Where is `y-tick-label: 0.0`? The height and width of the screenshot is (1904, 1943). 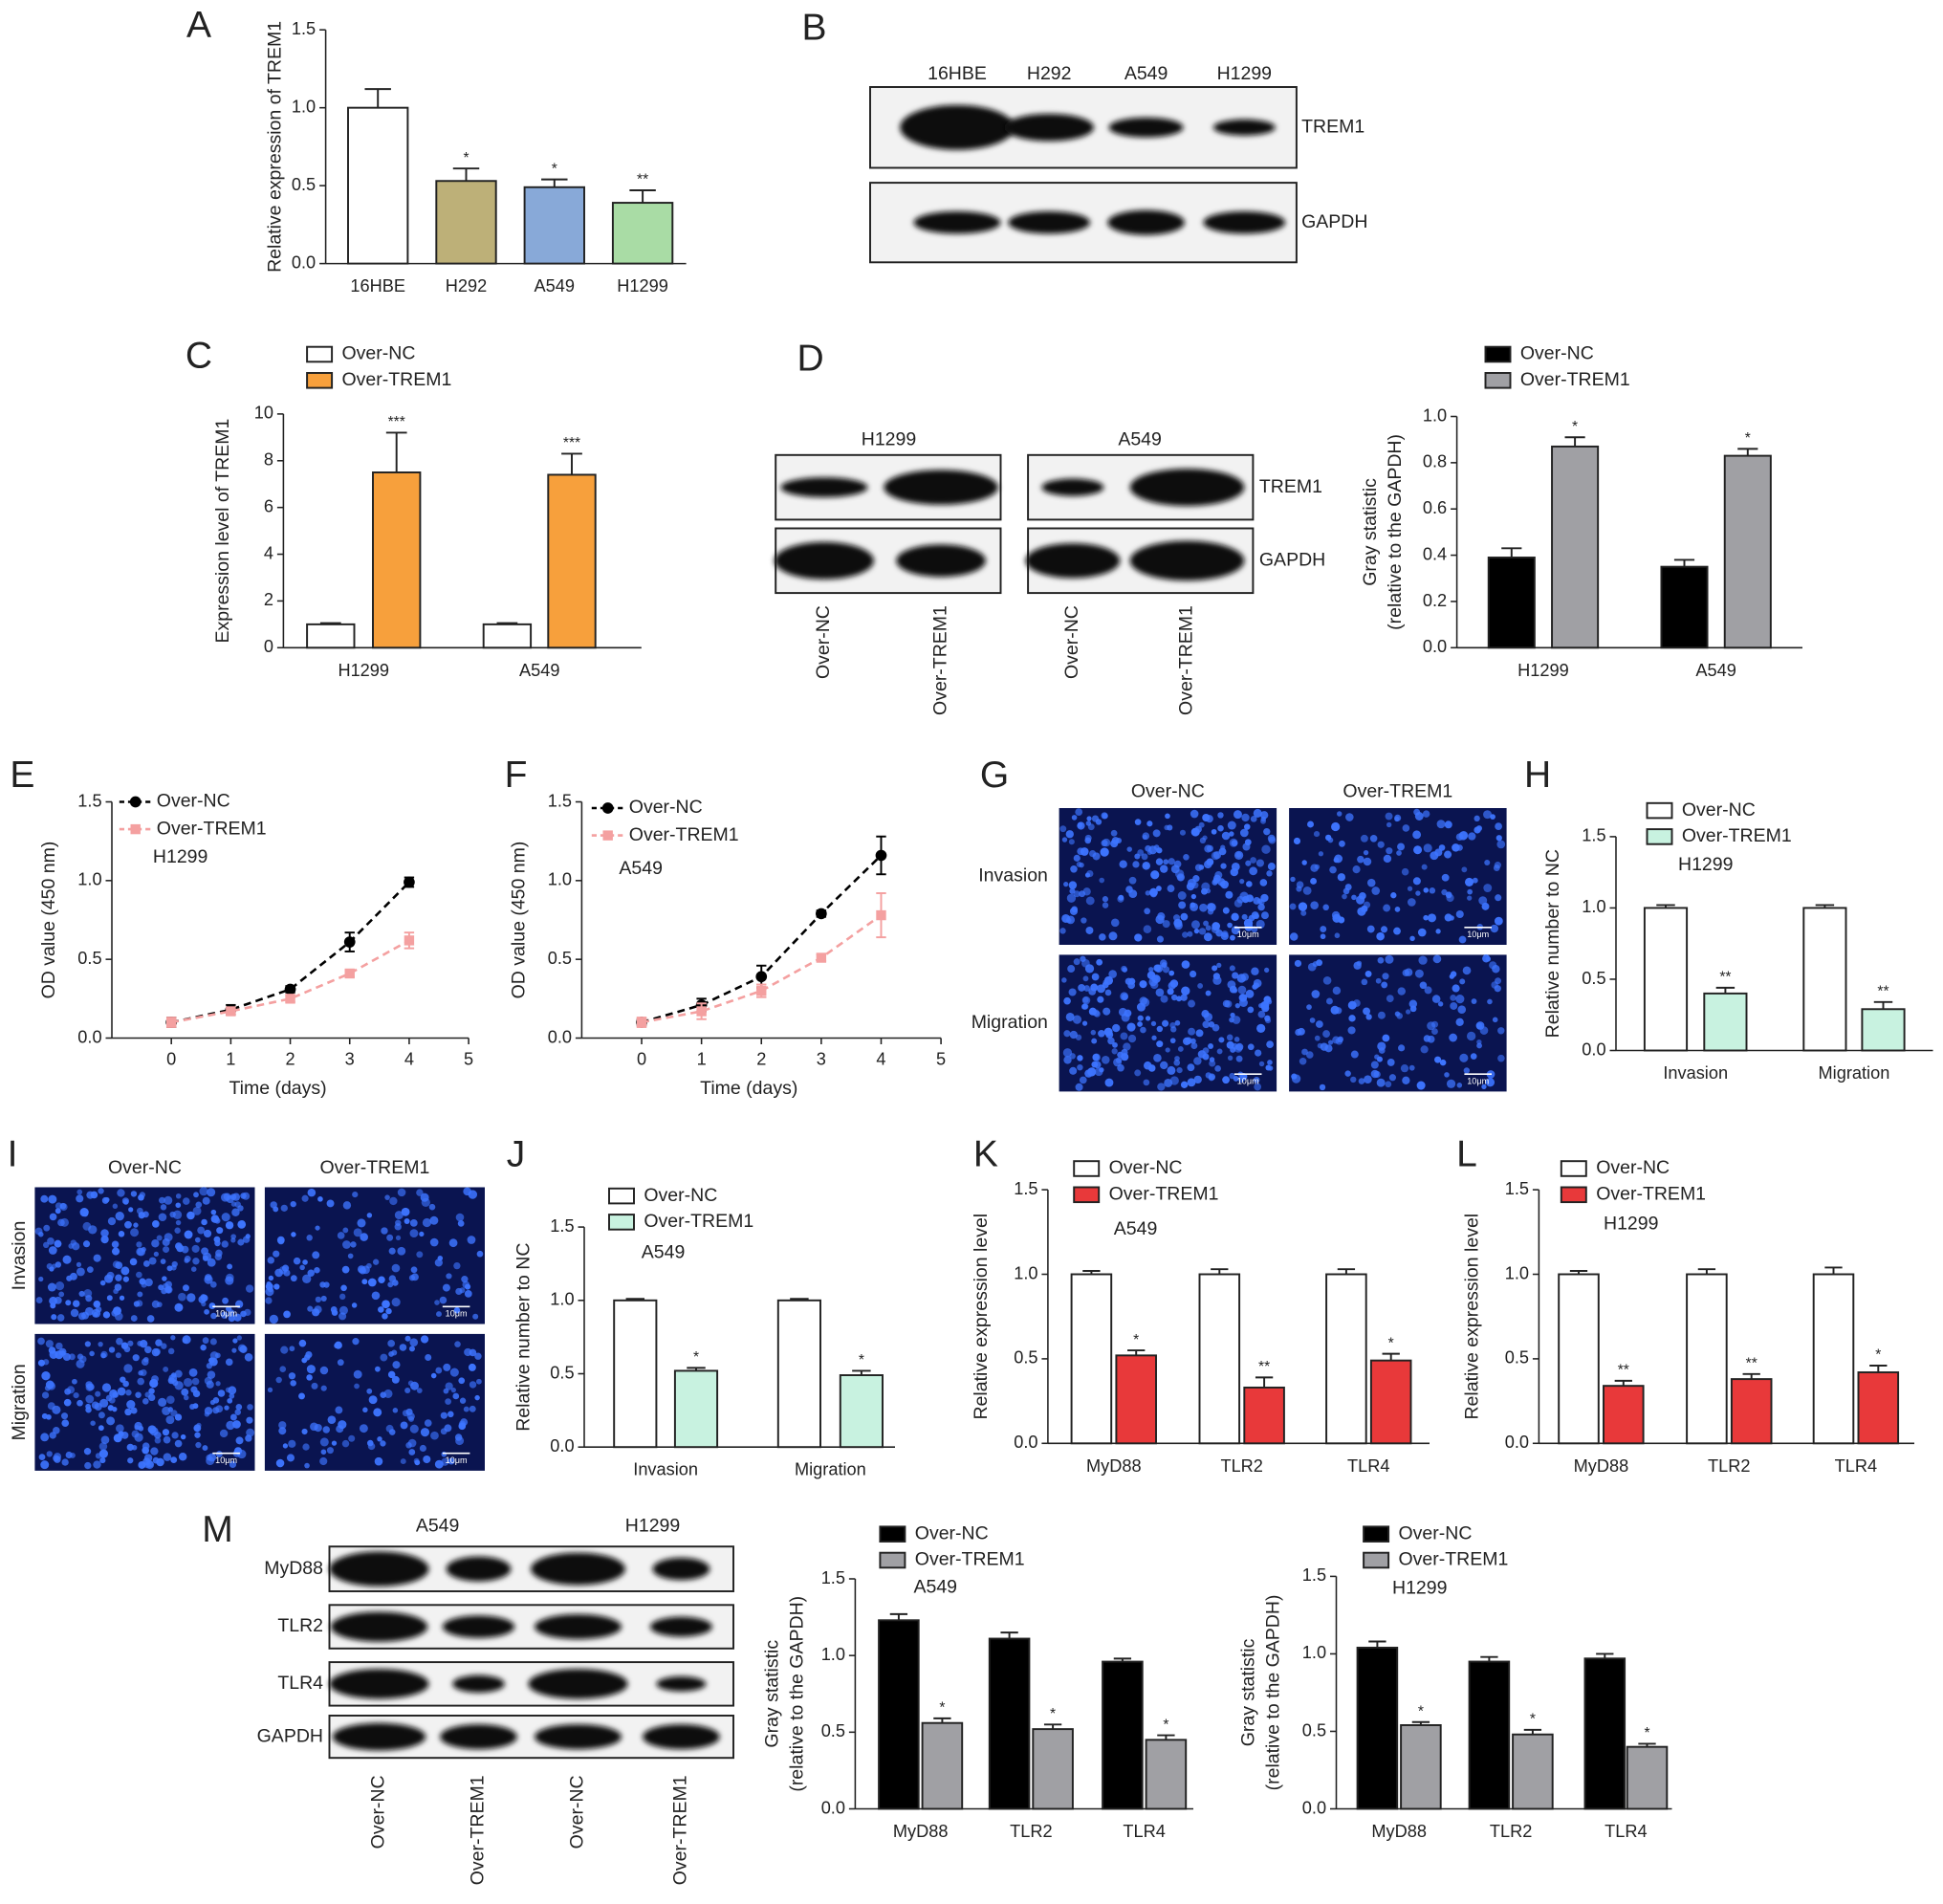 y-tick-label: 0.0 is located at coordinates (560, 1037).